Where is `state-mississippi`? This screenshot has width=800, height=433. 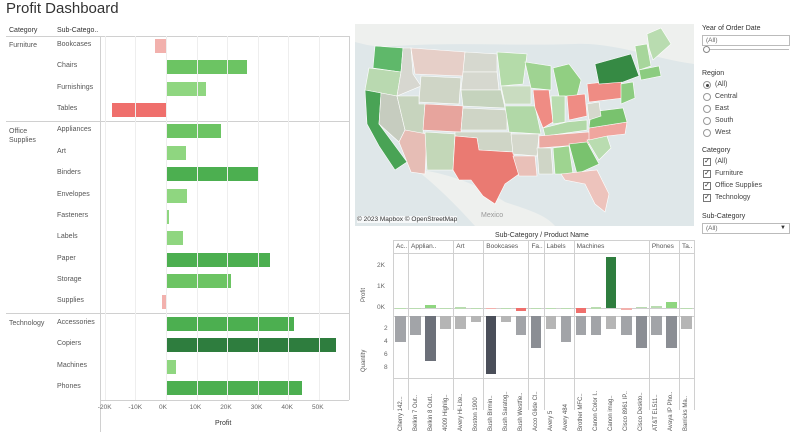
state-mississippi is located at coordinates (545, 161).